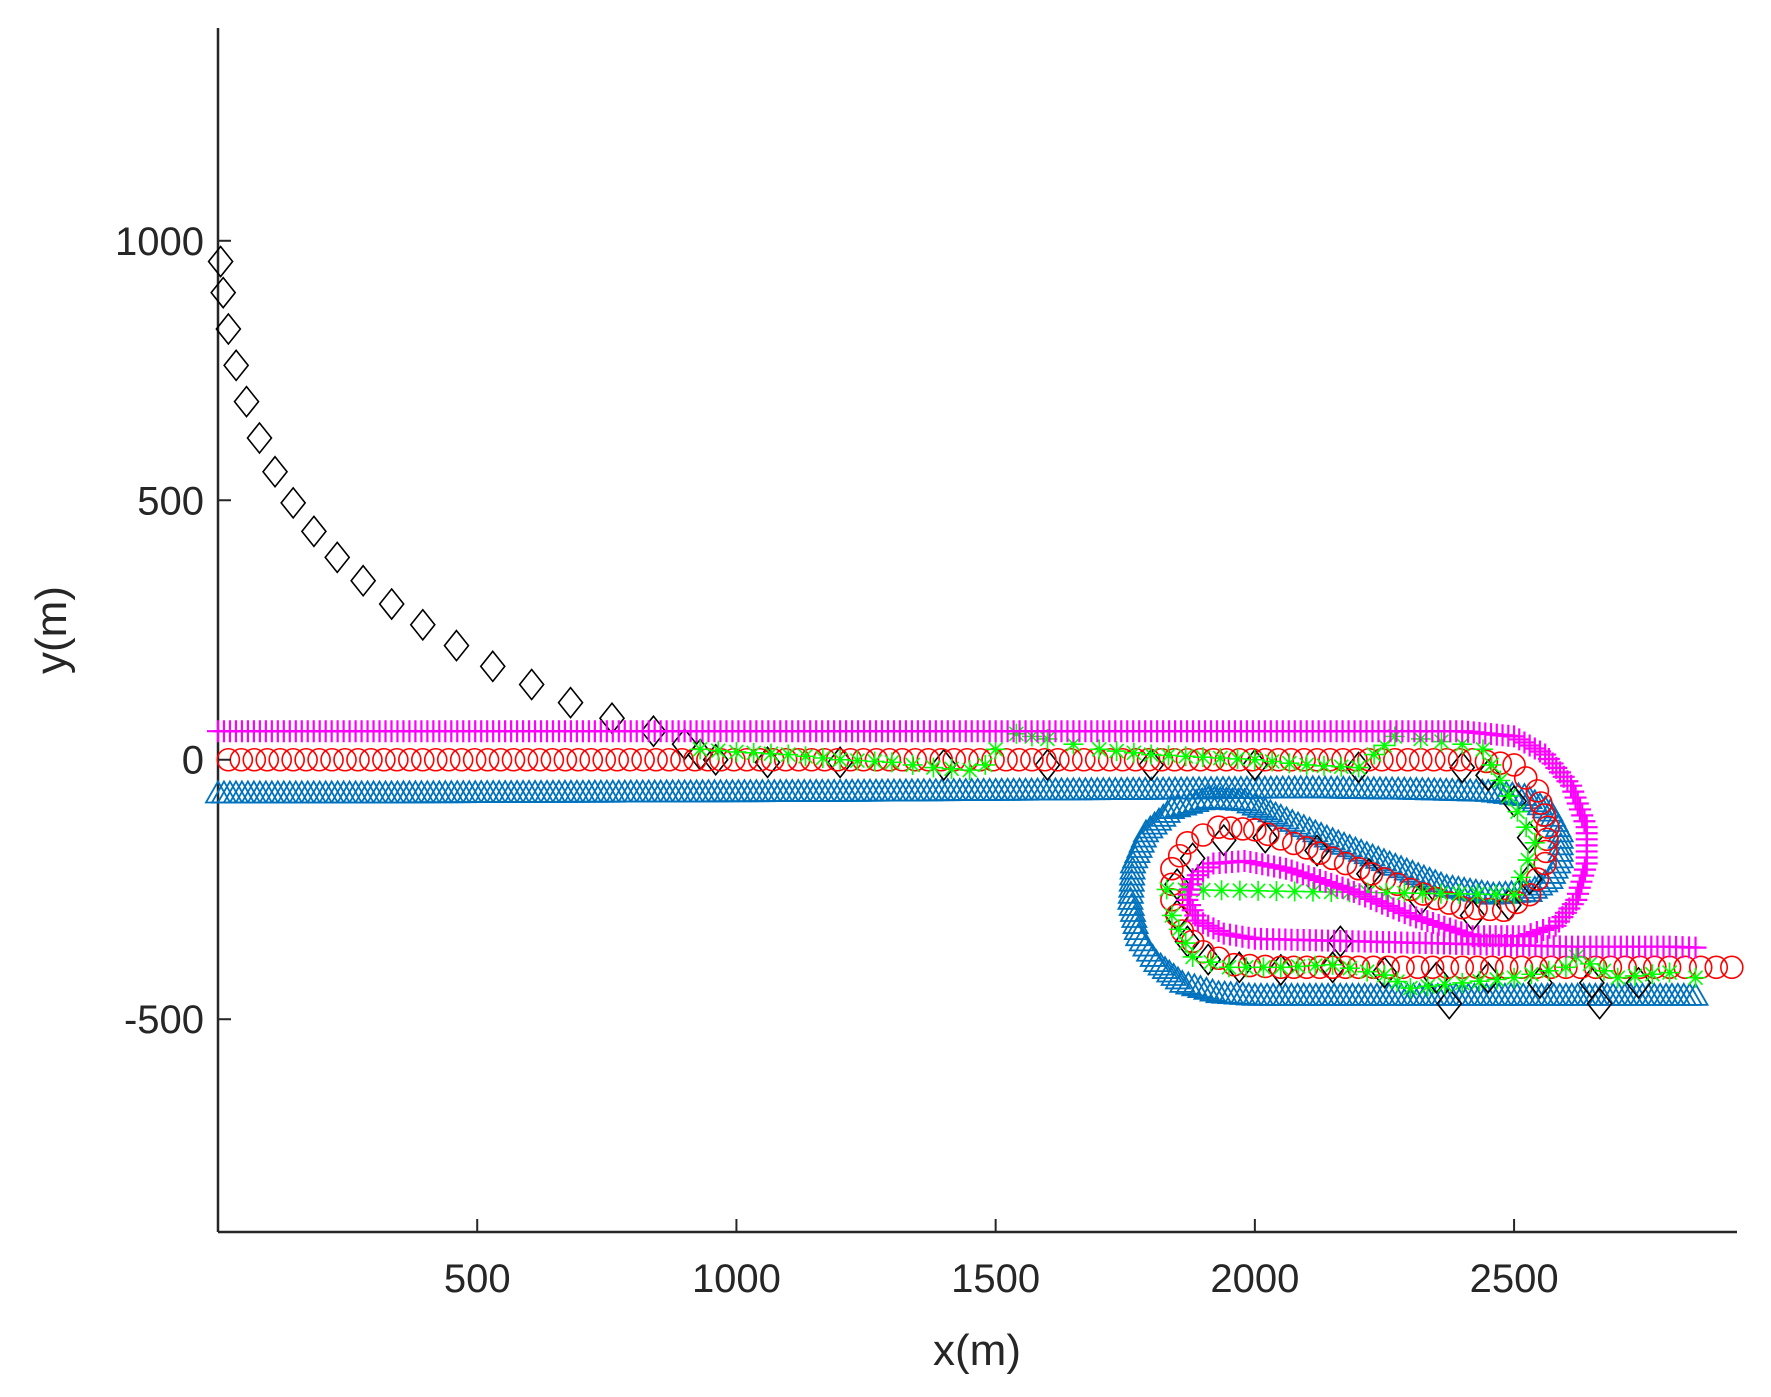  Describe the element at coordinates (1254, 1279) in the screenshot. I see `x-tick-label: 2000` at that location.